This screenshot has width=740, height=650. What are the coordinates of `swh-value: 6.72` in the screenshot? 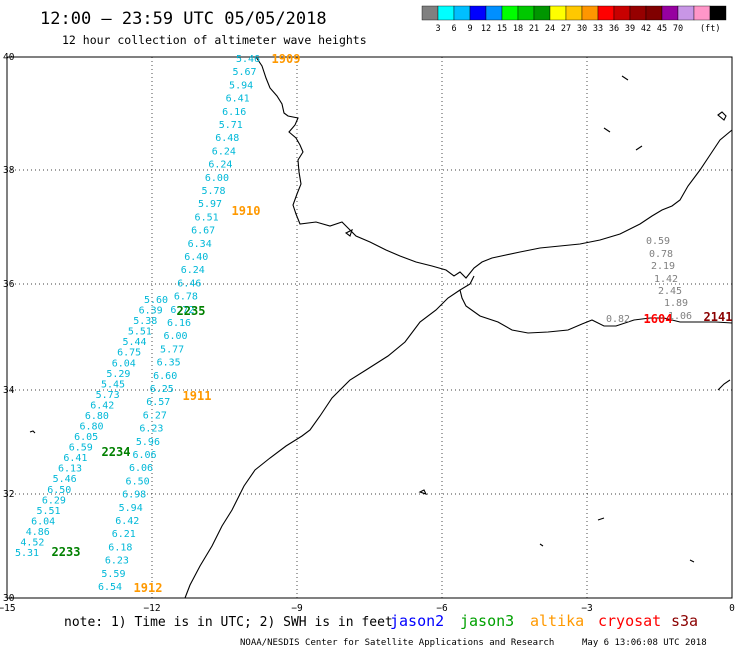 It's located at (182, 310).